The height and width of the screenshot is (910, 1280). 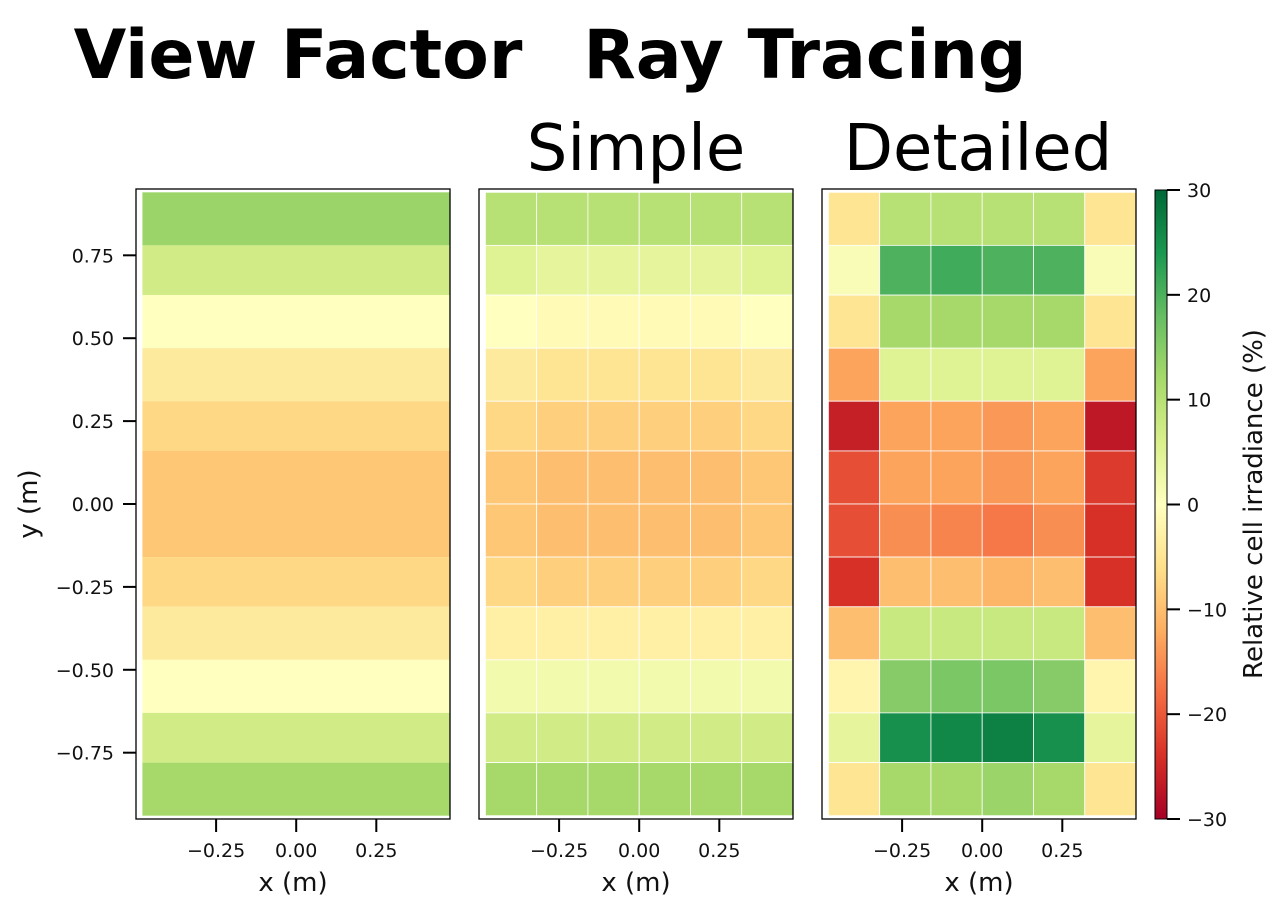 I want to click on y-tick-label: 0.25, so click(x=93, y=422).